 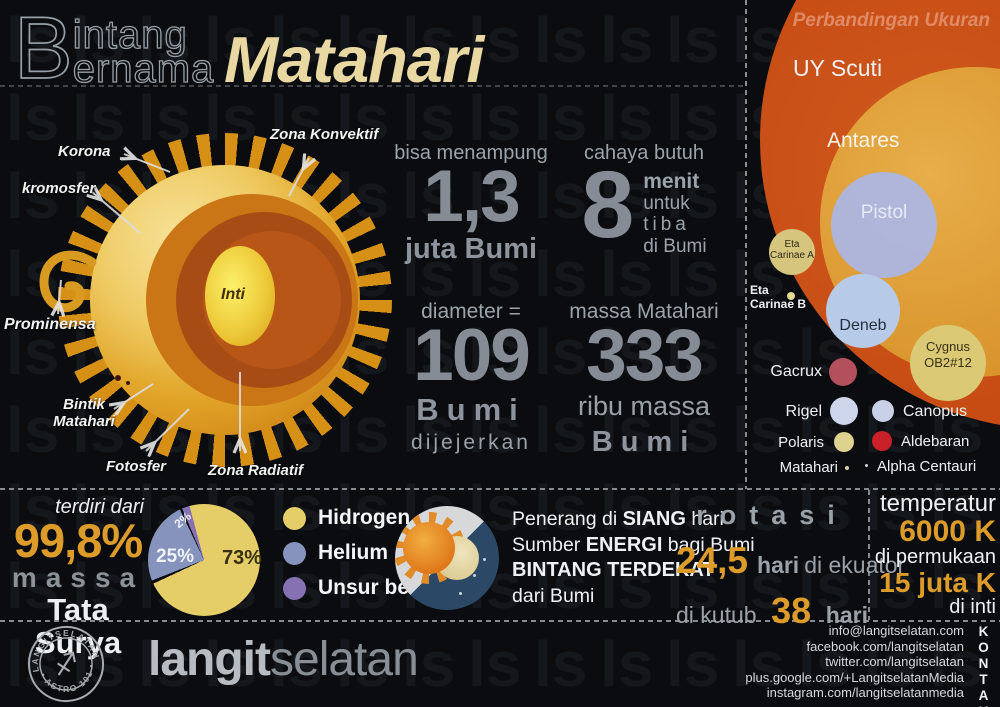 What do you see at coordinates (613, 570) in the screenshot?
I see `fact-line-3: BINTANG TERDEKAT` at bounding box center [613, 570].